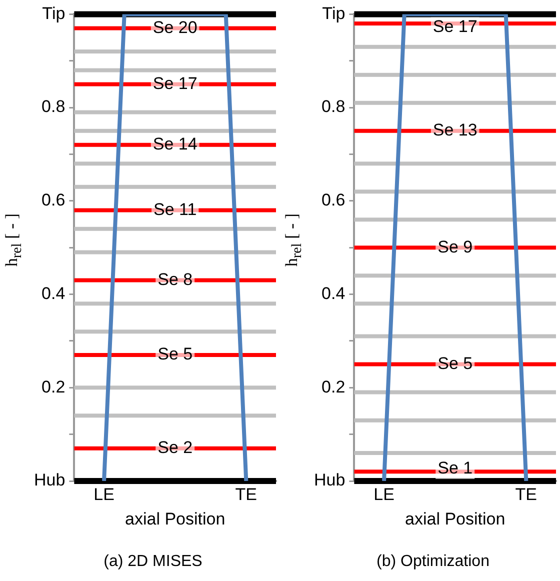 The height and width of the screenshot is (581, 560). What do you see at coordinates (175, 144) in the screenshot?
I see `ref-line-label: Se 14` at bounding box center [175, 144].